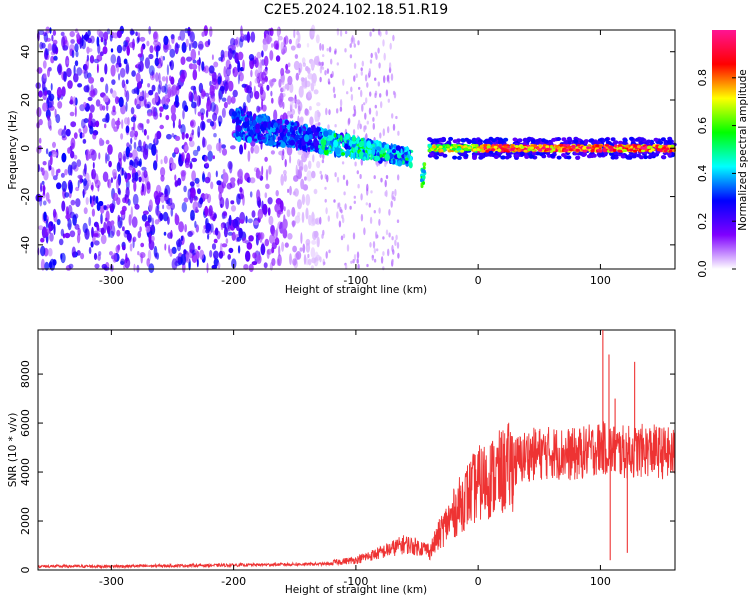 The height and width of the screenshot is (600, 750). Describe the element at coordinates (25, 197) in the screenshot. I see `spectrogram-ytick-label: -20` at that location.